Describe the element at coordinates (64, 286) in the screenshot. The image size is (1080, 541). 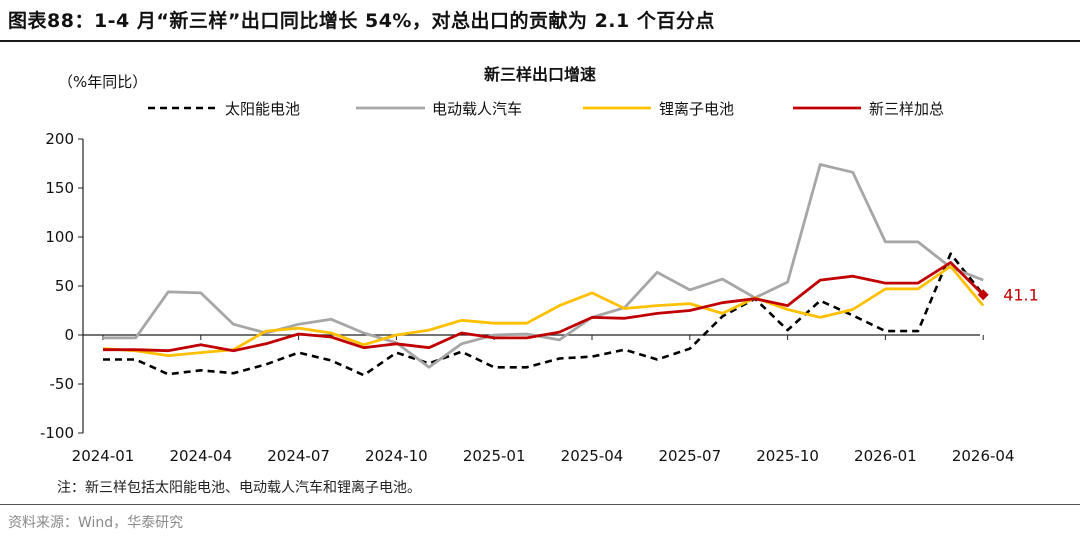
I see `y-tick-label: 50` at that location.